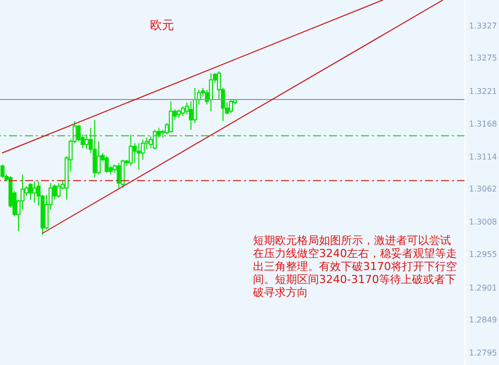 The height and width of the screenshot is (365, 499). I want to click on y-tick-label: 1.3221, so click(483, 91).